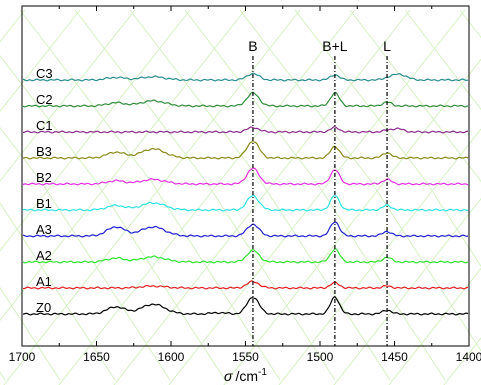  What do you see at coordinates (44, 177) in the screenshot?
I see `series-label-b2: B2` at bounding box center [44, 177].